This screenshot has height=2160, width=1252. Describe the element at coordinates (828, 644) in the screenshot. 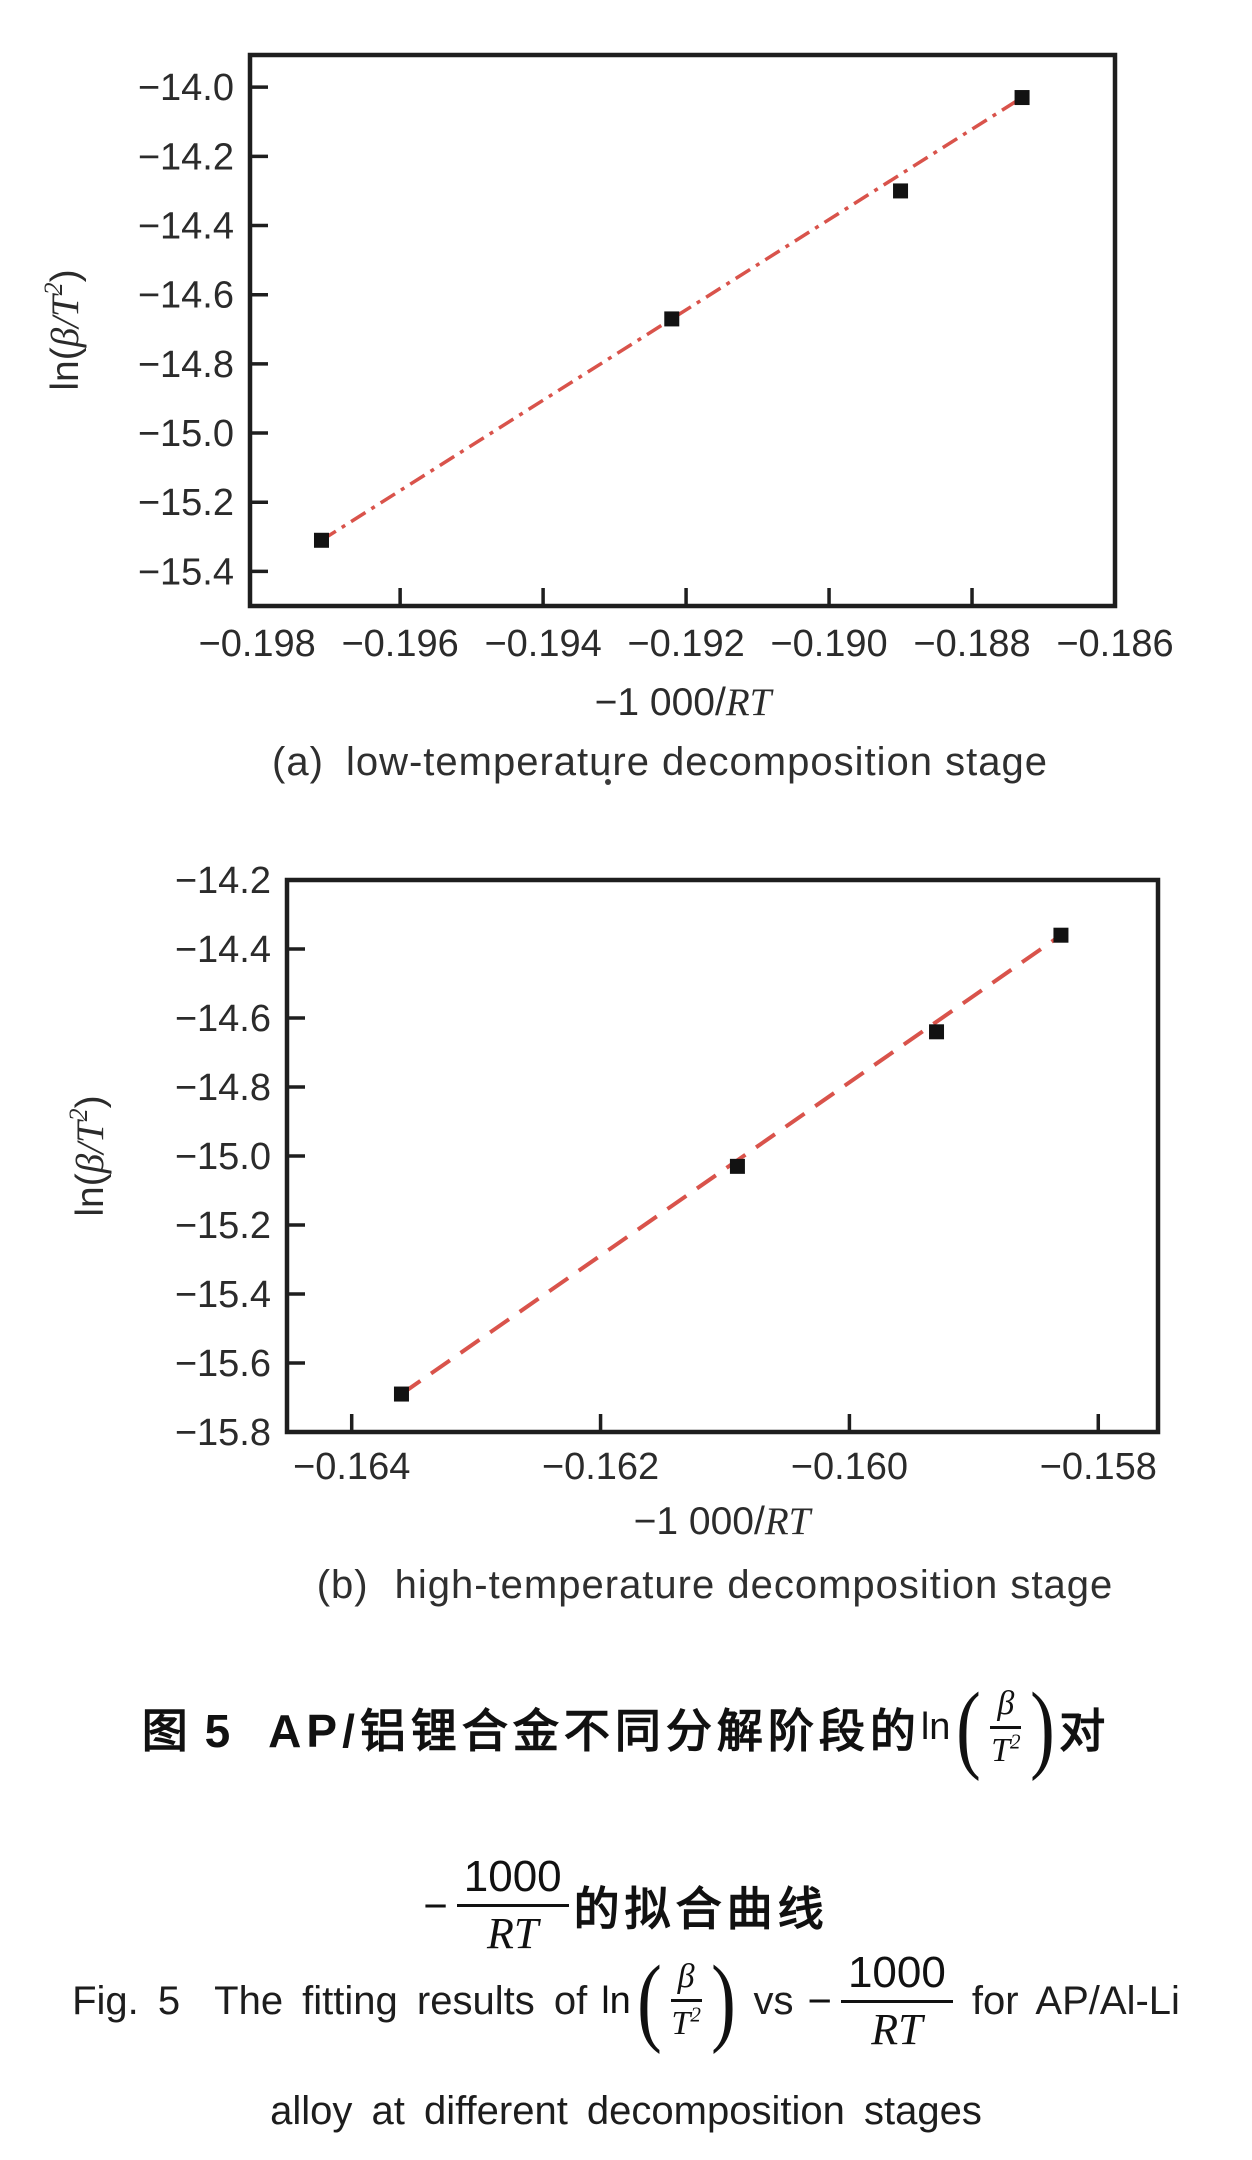

I see `x-tick-label: −0.190` at that location.